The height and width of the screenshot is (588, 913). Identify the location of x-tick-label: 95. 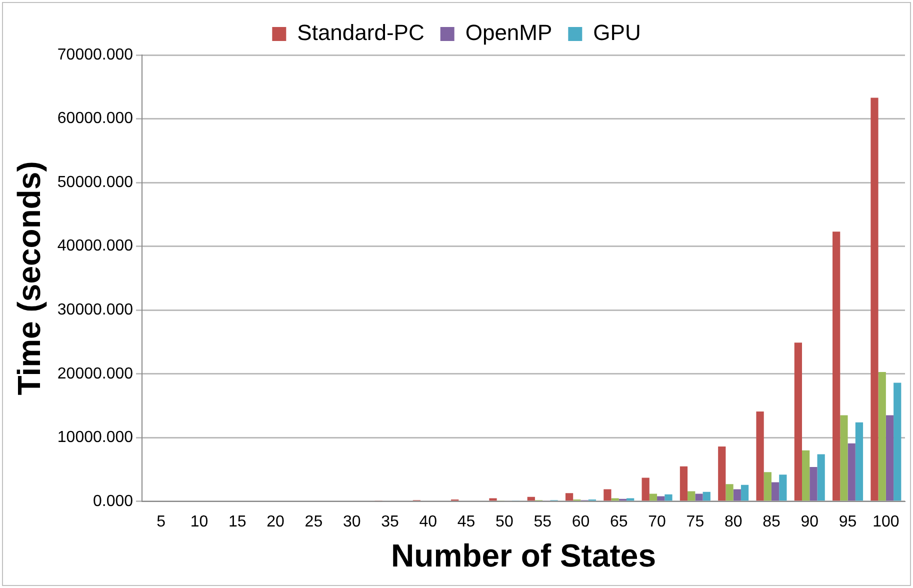
(847, 521).